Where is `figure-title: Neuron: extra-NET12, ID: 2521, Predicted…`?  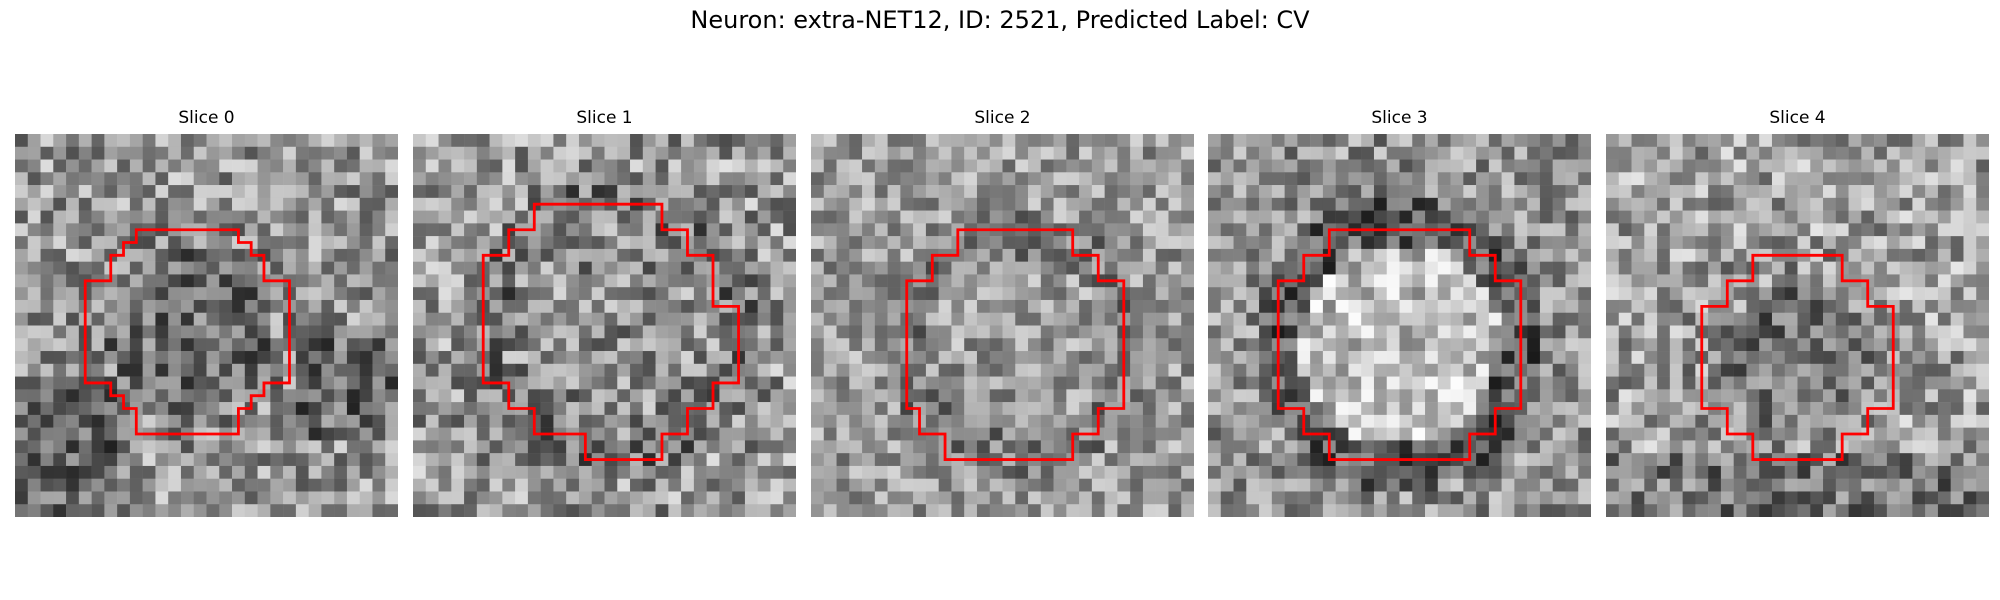 figure-title: Neuron: extra-NET12, ID: 2521, Predicted… is located at coordinates (1000, 20).